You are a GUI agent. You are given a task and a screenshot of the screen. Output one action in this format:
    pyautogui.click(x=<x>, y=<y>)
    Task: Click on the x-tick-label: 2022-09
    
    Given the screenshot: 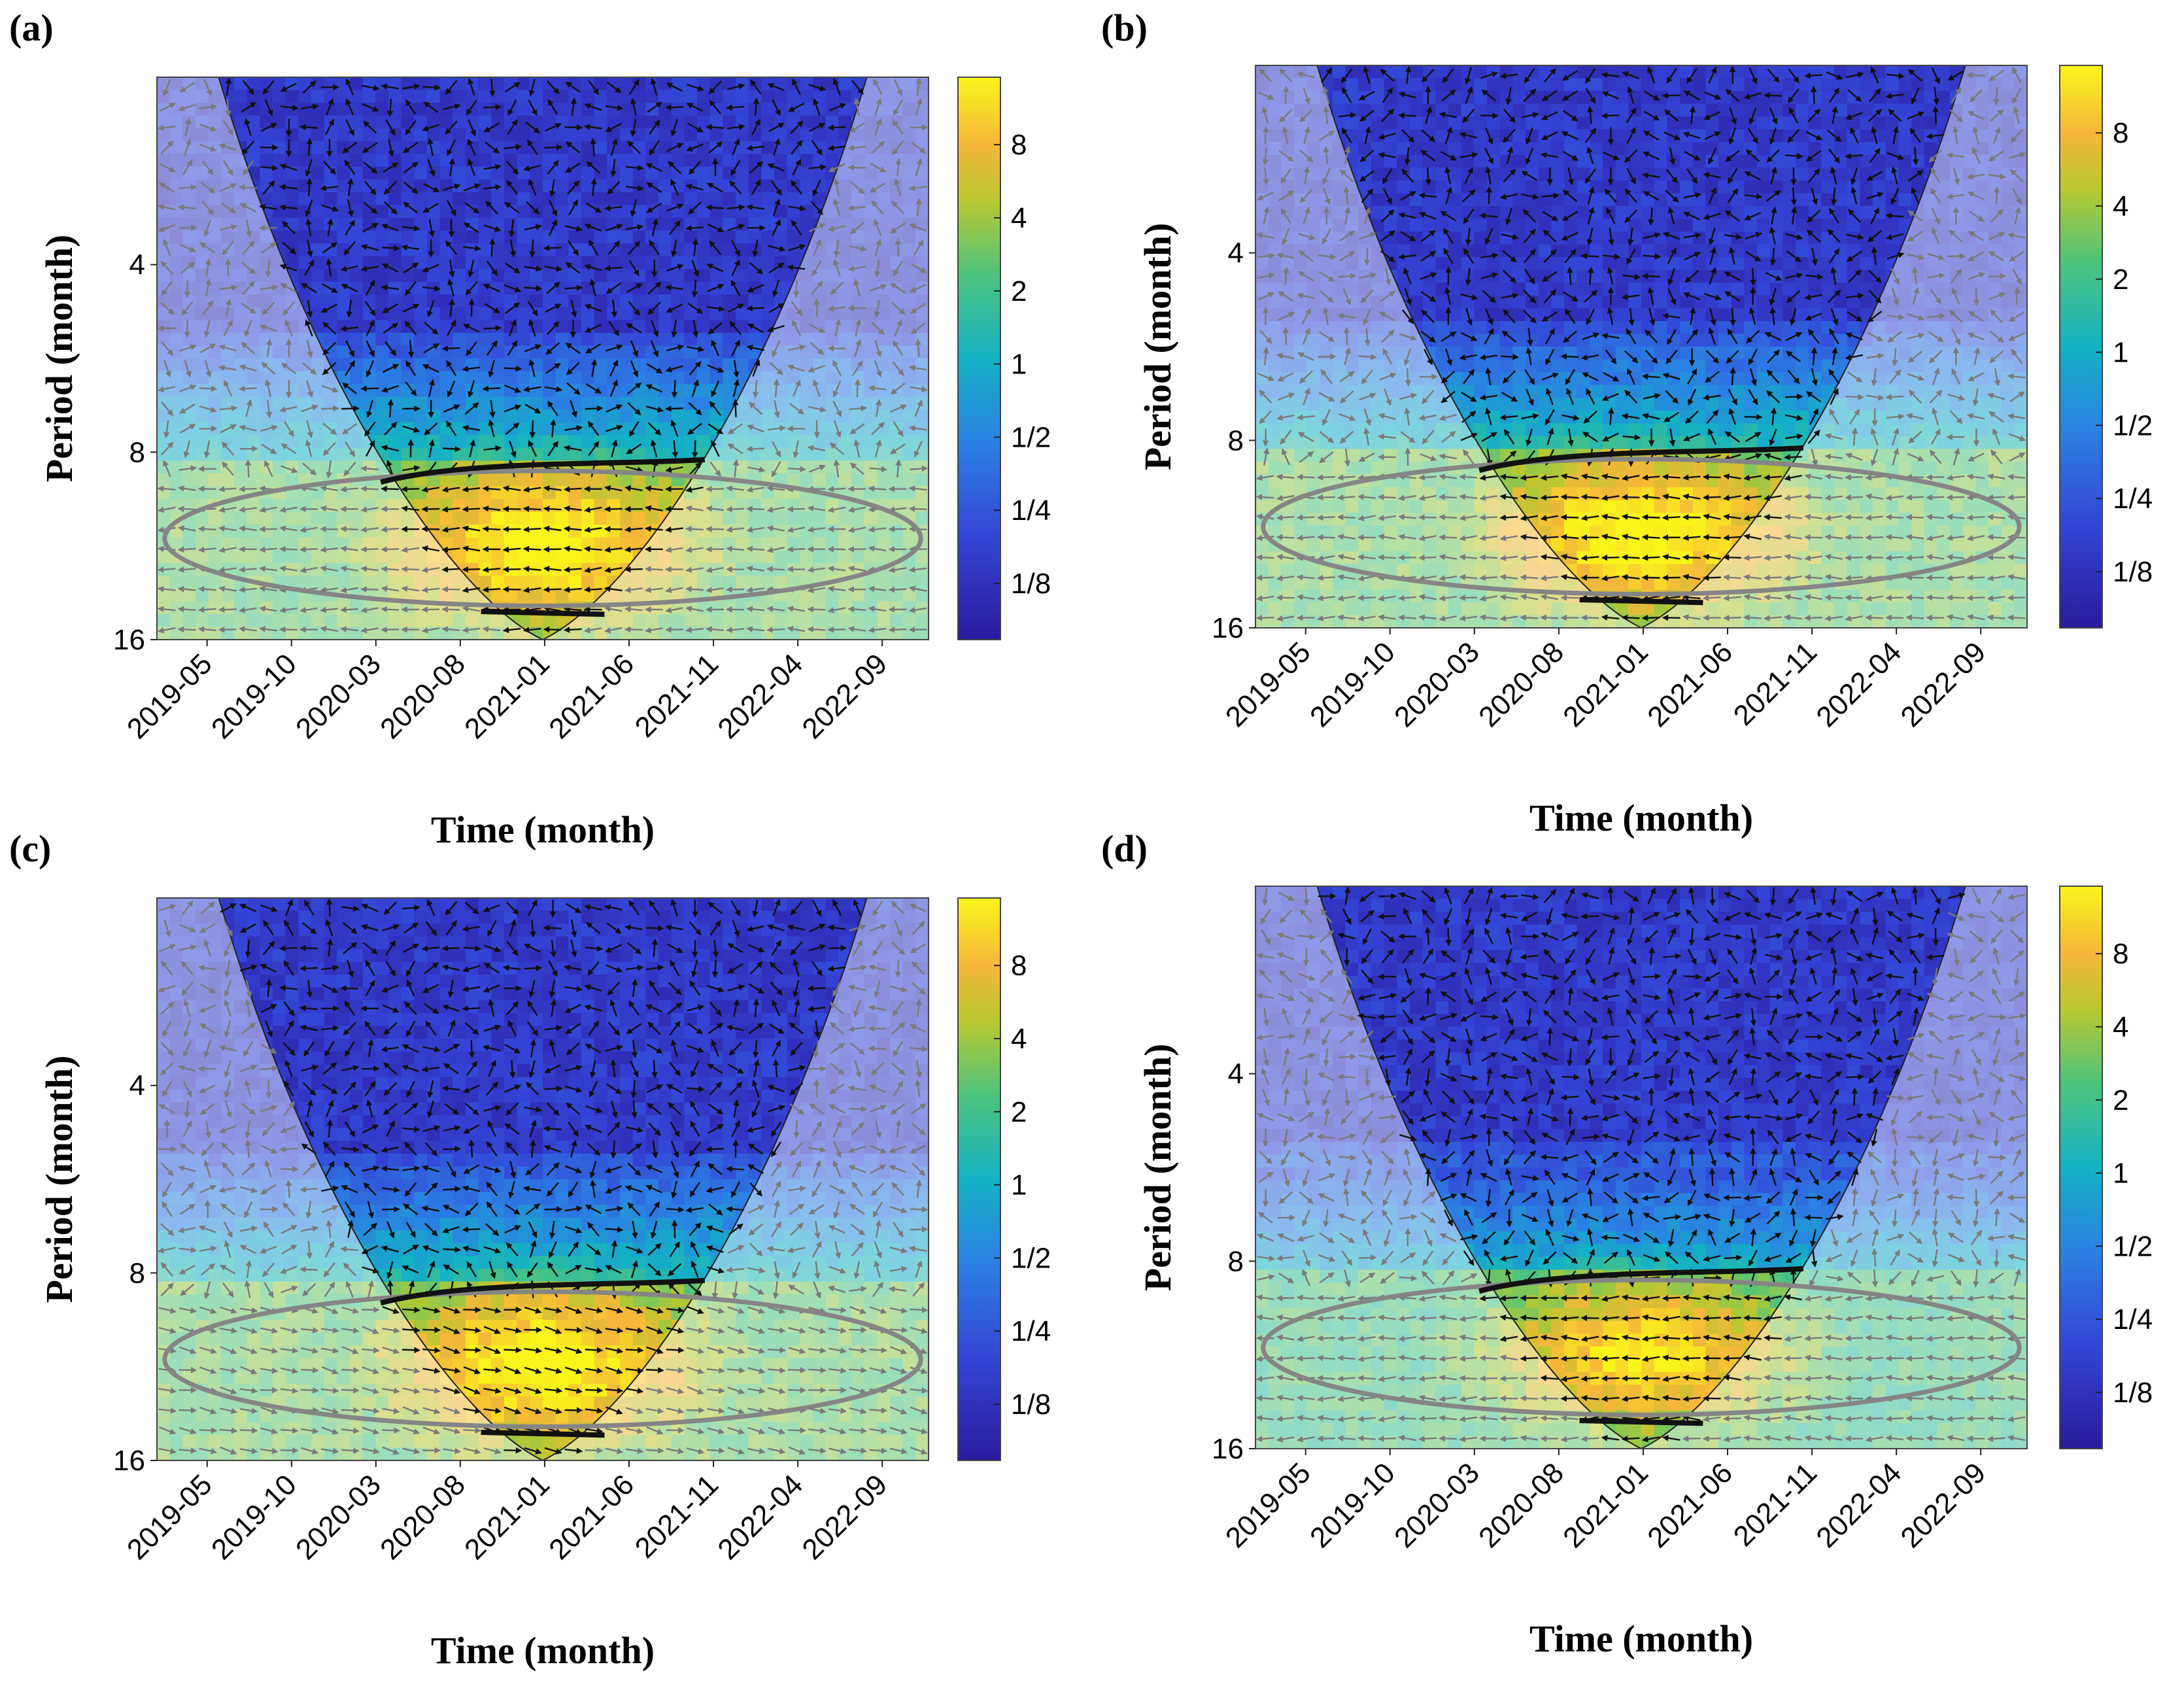 What is the action you would take?
    pyautogui.click(x=844, y=696)
    